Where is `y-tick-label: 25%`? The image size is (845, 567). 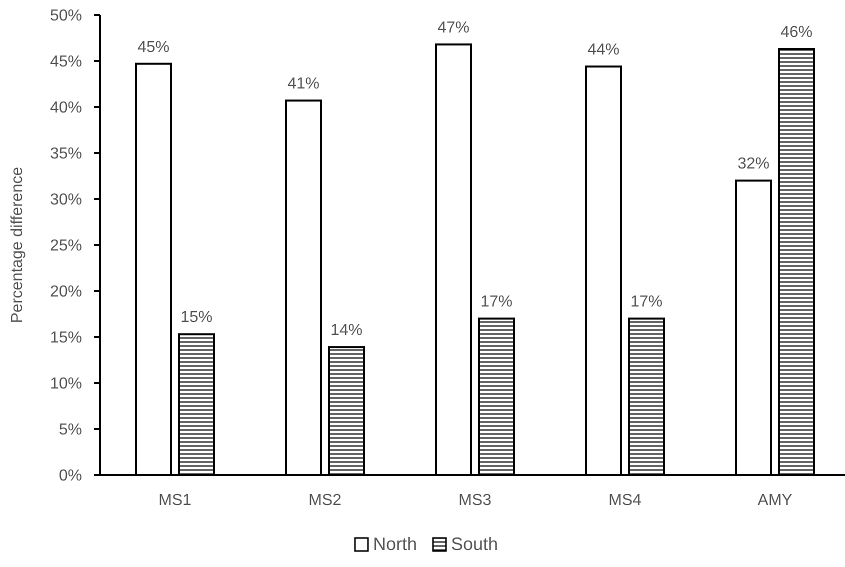
y-tick-label: 25% is located at coordinates (66, 246).